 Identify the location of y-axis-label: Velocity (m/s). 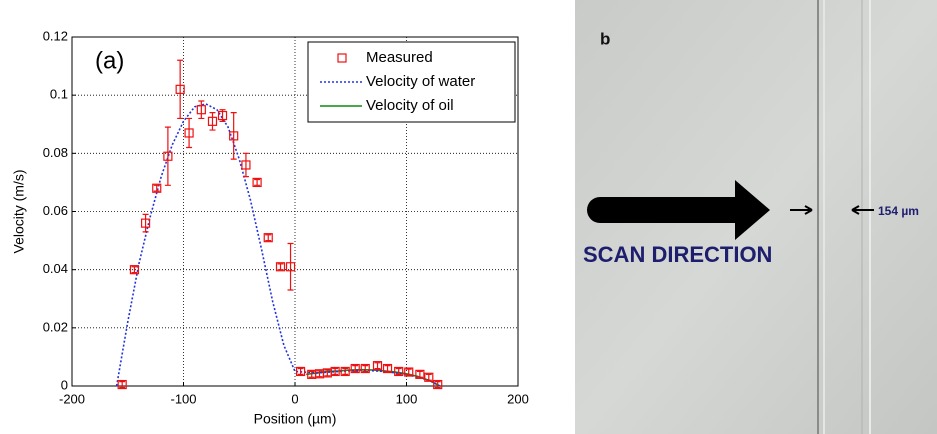
(19, 211).